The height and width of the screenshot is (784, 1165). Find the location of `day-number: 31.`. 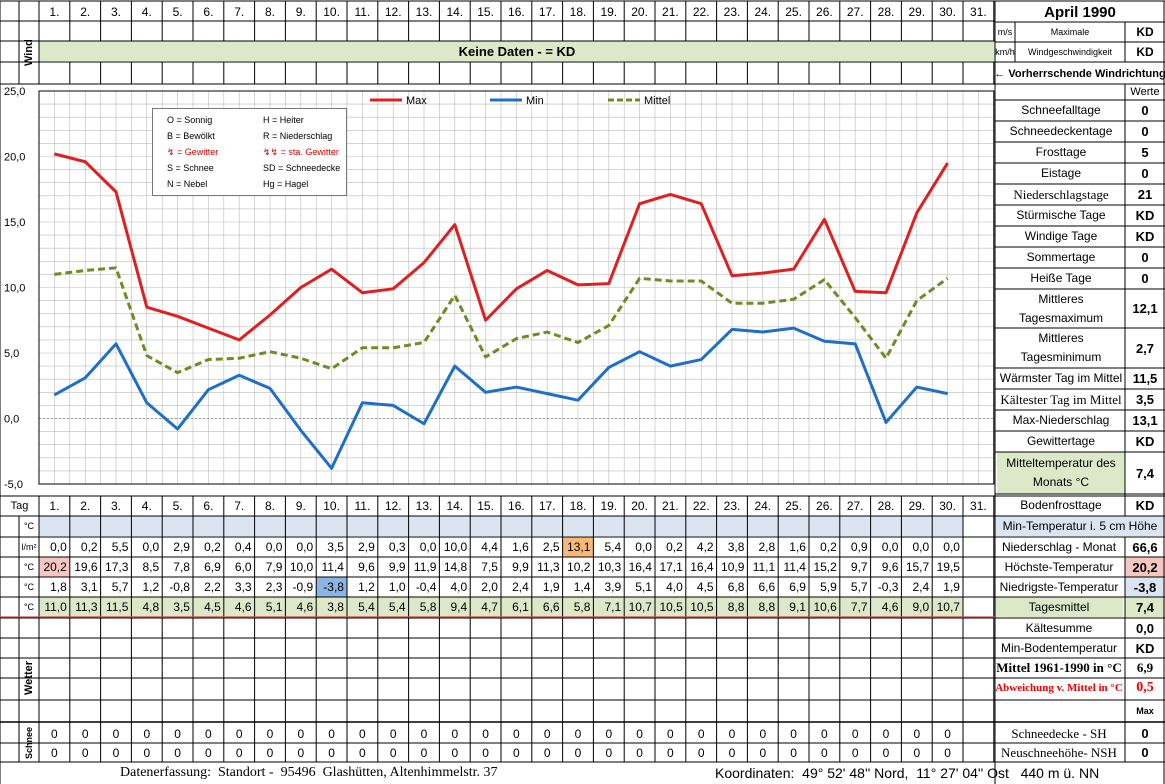

day-number: 31. is located at coordinates (978, 506).